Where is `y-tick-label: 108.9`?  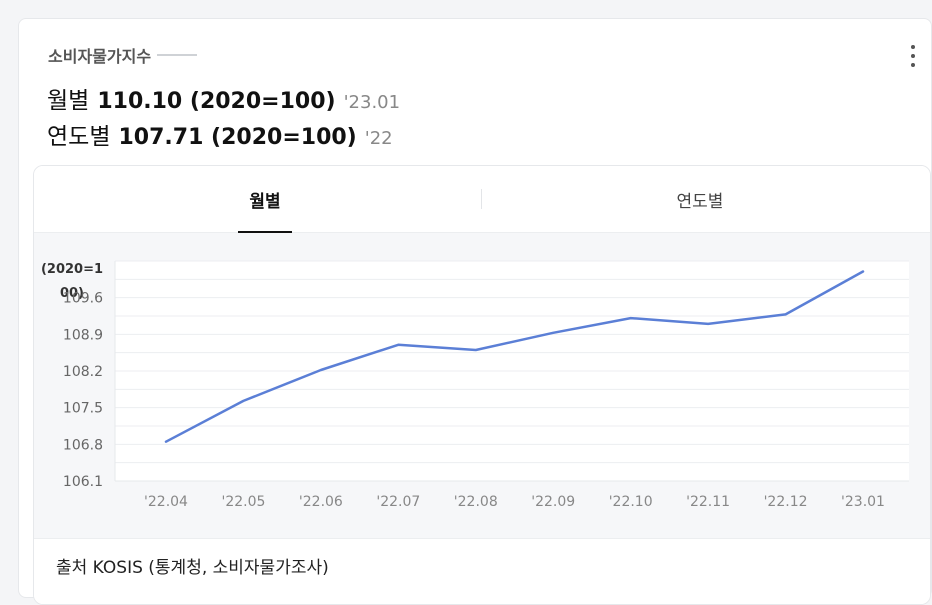 y-tick-label: 108.9 is located at coordinates (83, 335).